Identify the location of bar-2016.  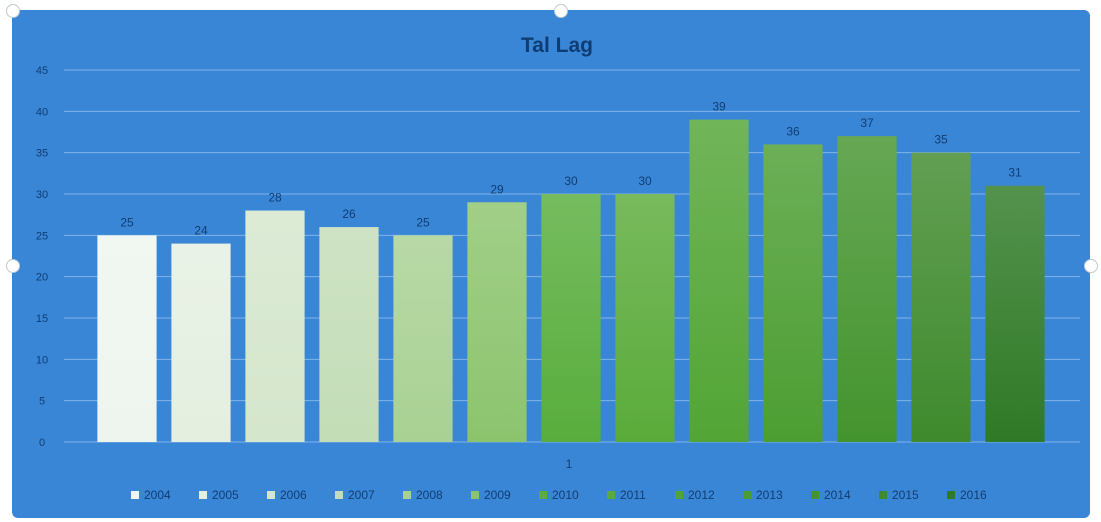
(1015, 313).